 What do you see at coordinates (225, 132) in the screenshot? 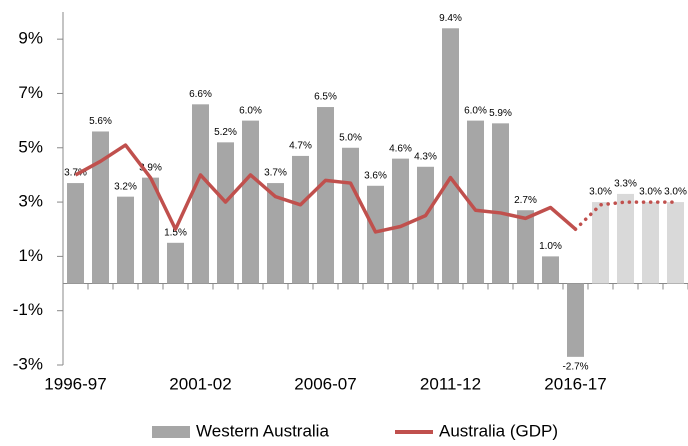
I see `value-label: 5.2%` at bounding box center [225, 132].